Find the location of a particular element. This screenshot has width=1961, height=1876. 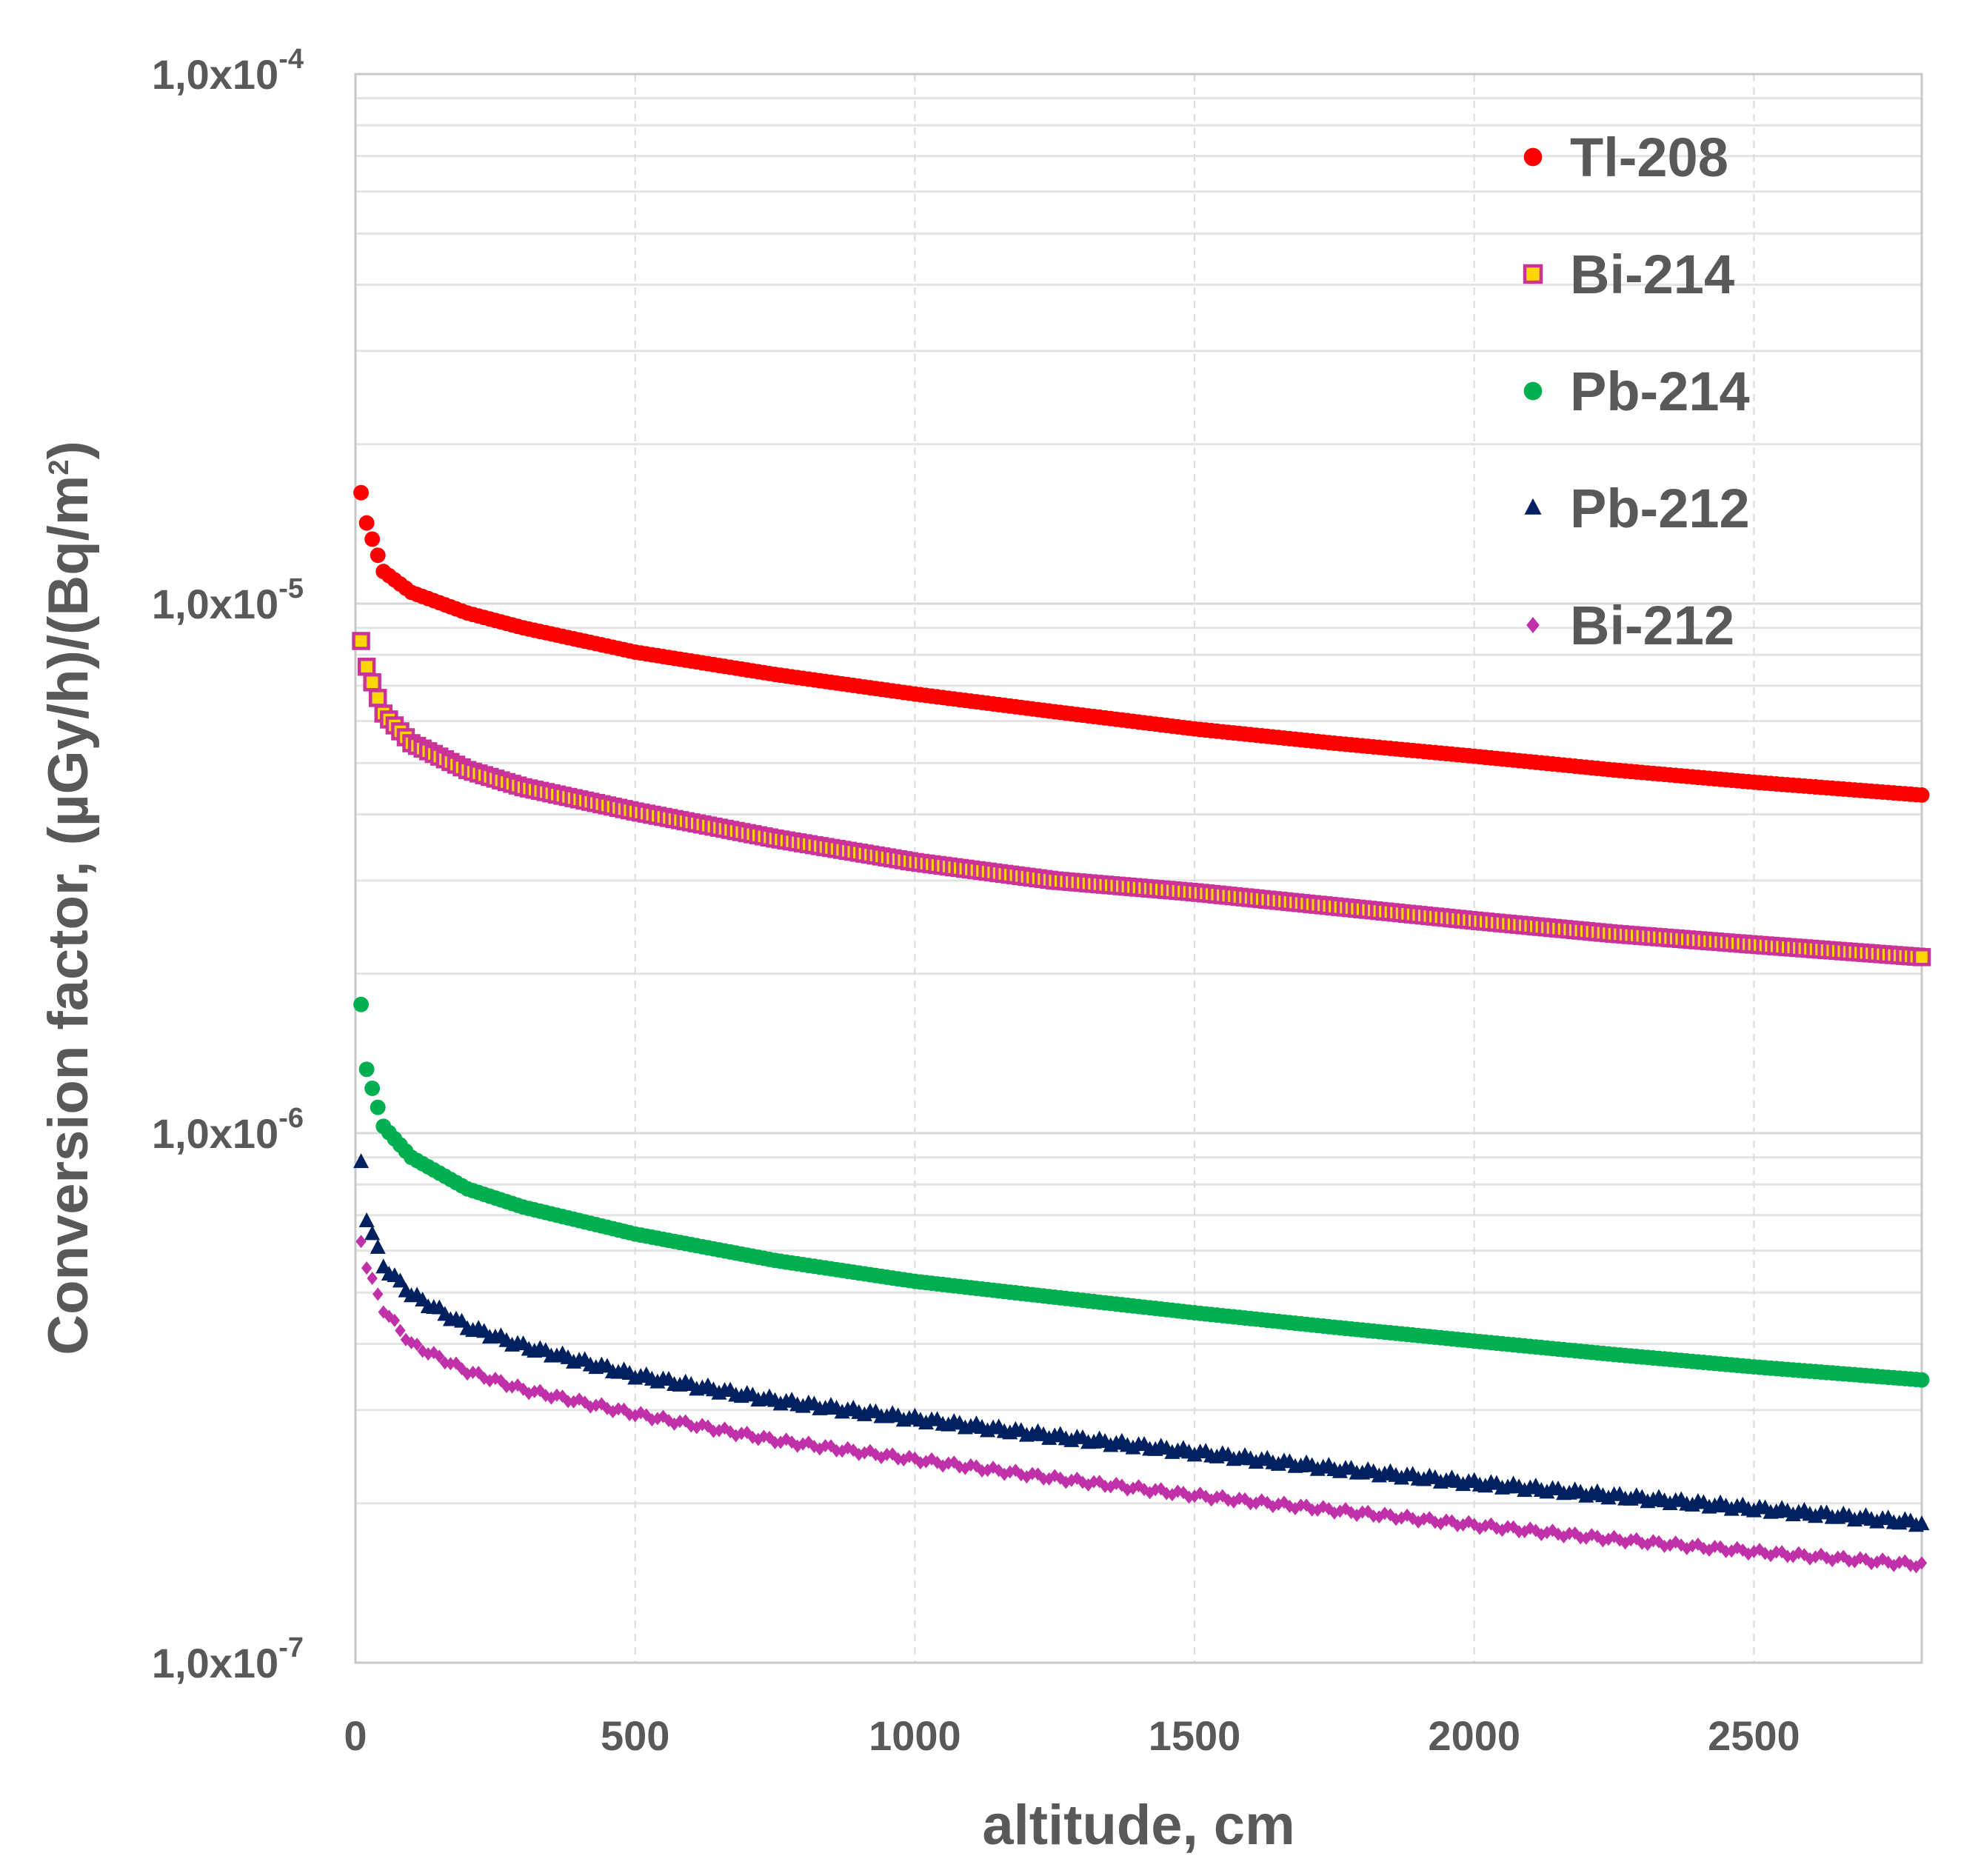

x-tick-label: 1000 is located at coordinates (915, 1735).